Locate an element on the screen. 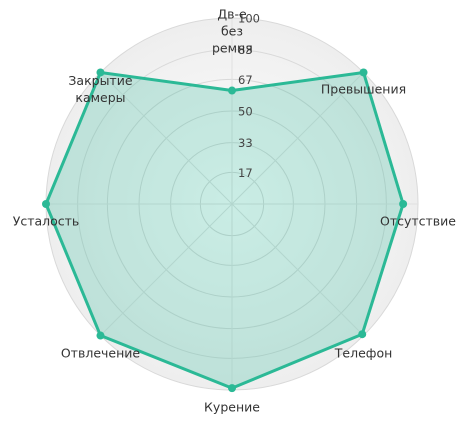 The height and width of the screenshot is (423, 466). r-tick-label: 100 is located at coordinates (249, 19).